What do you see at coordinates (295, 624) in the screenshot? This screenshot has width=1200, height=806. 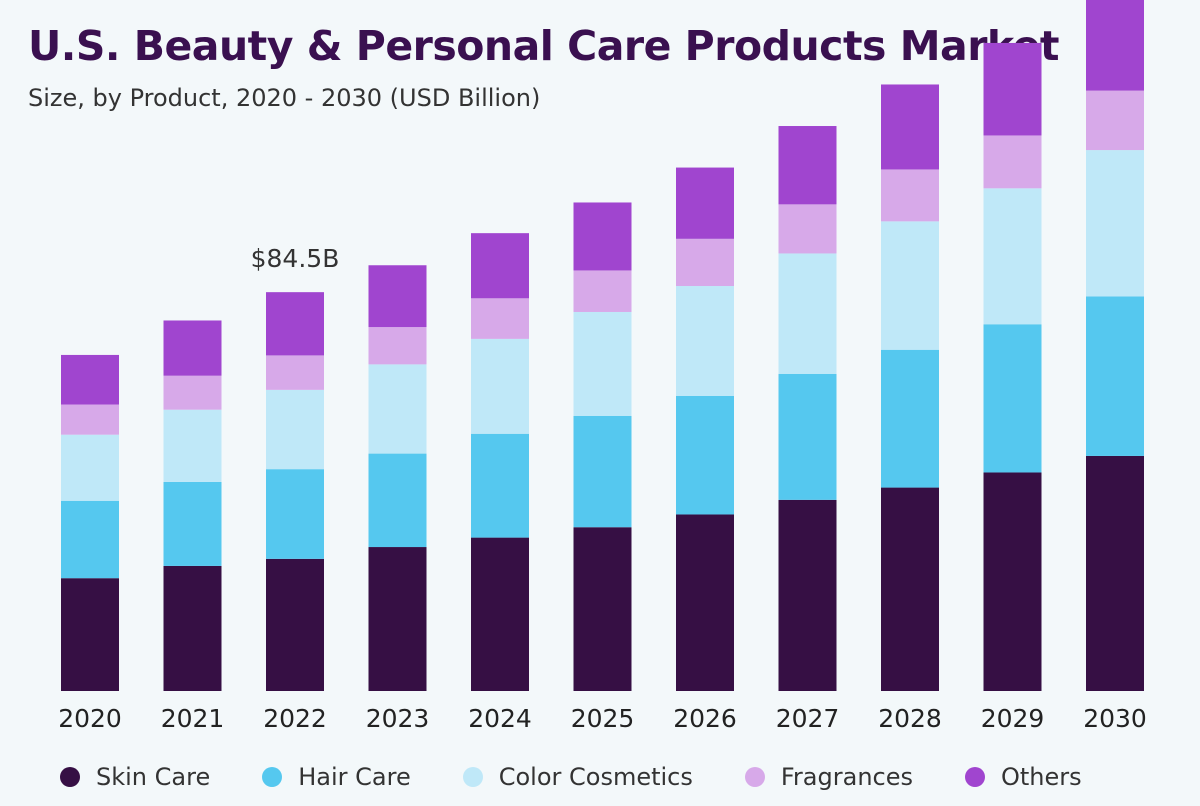 I see `bar-skin-care-2022` at bounding box center [295, 624].